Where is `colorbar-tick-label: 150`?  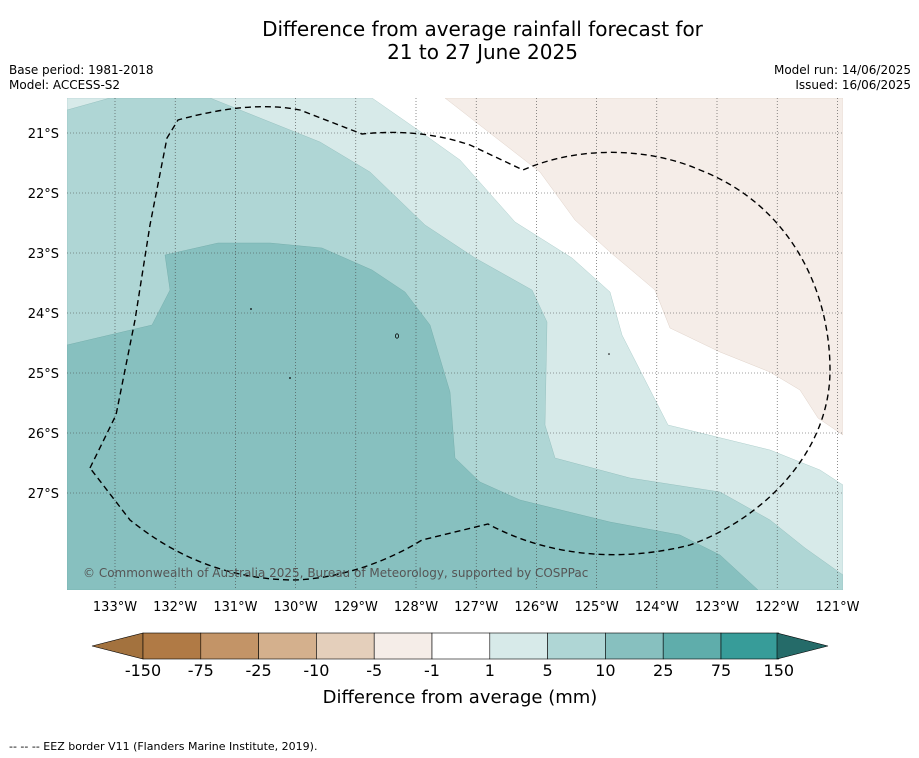
colorbar-tick-label: 150 is located at coordinates (779, 670).